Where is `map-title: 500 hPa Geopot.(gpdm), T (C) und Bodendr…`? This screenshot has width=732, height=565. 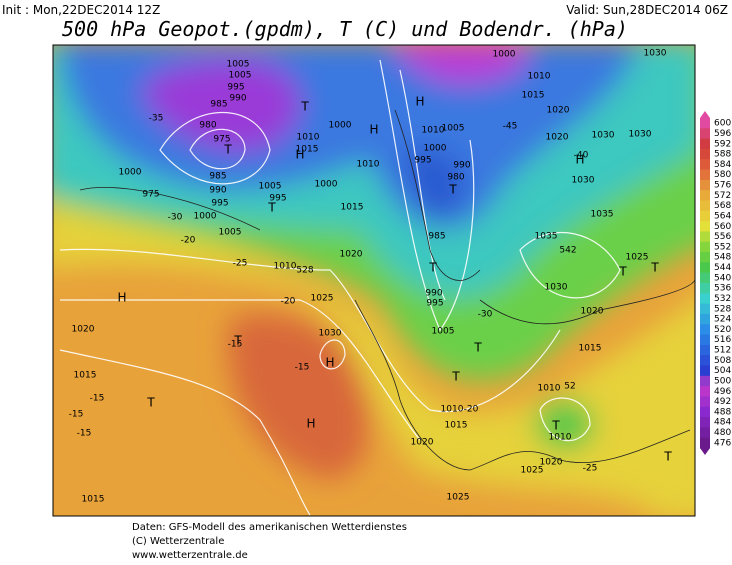
map-title: 500 hPa Geopot.(gpdm), T (C) und Bodendr… is located at coordinates (345, 29).